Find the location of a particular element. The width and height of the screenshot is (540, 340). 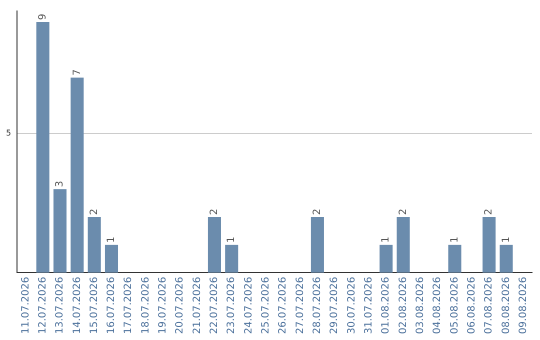

x-tick-label: 28.07.2026 is located at coordinates (318, 305).